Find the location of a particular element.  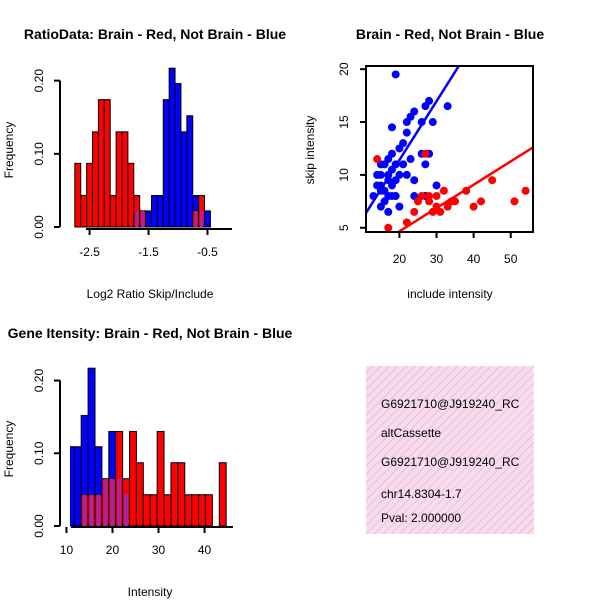

ratio-histogram-bars is located at coordinates (142, 147).